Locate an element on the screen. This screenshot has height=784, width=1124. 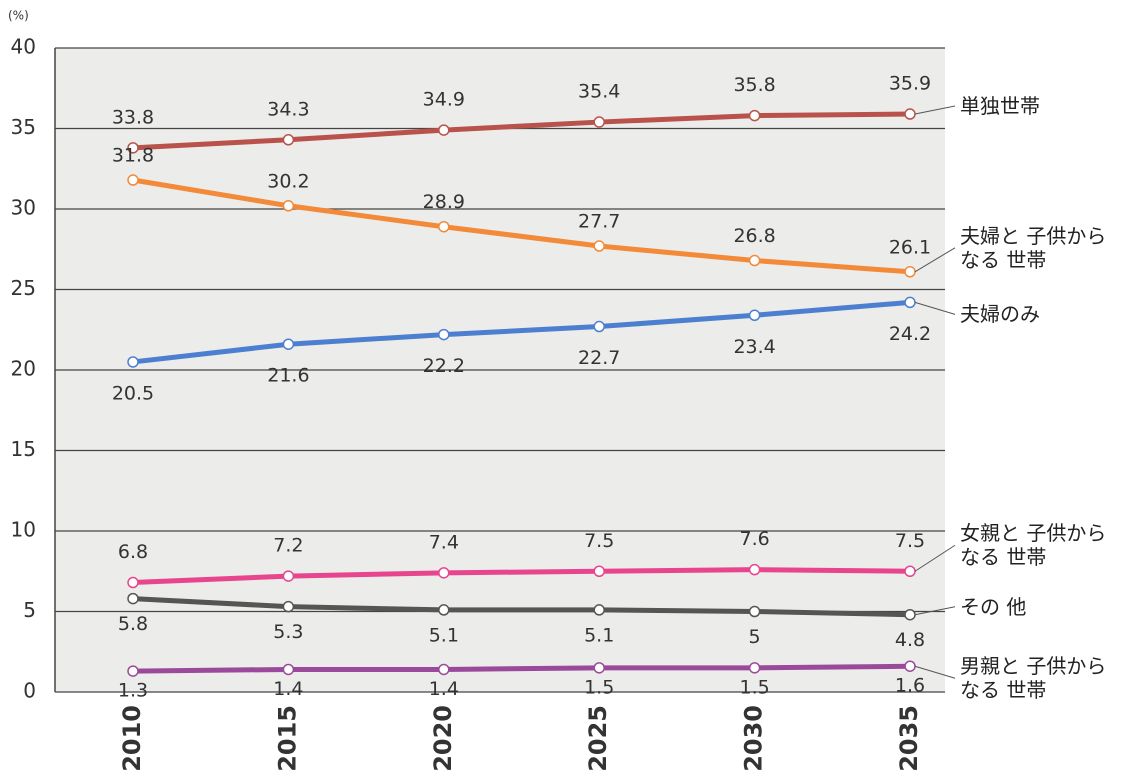
data-label: 21.6 is located at coordinates (288, 376).